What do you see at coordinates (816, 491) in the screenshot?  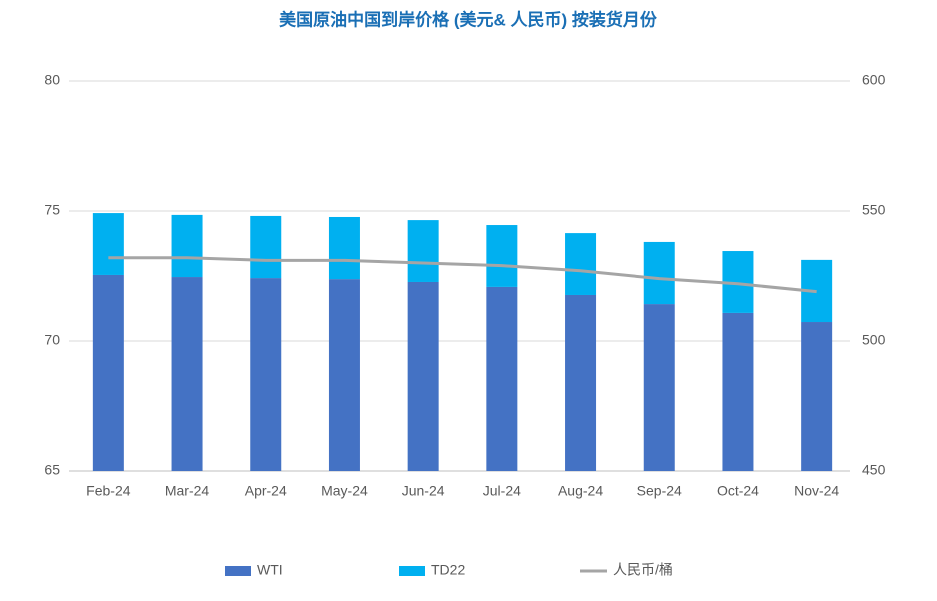 I see `x-tick-label: Nov-24` at bounding box center [816, 491].